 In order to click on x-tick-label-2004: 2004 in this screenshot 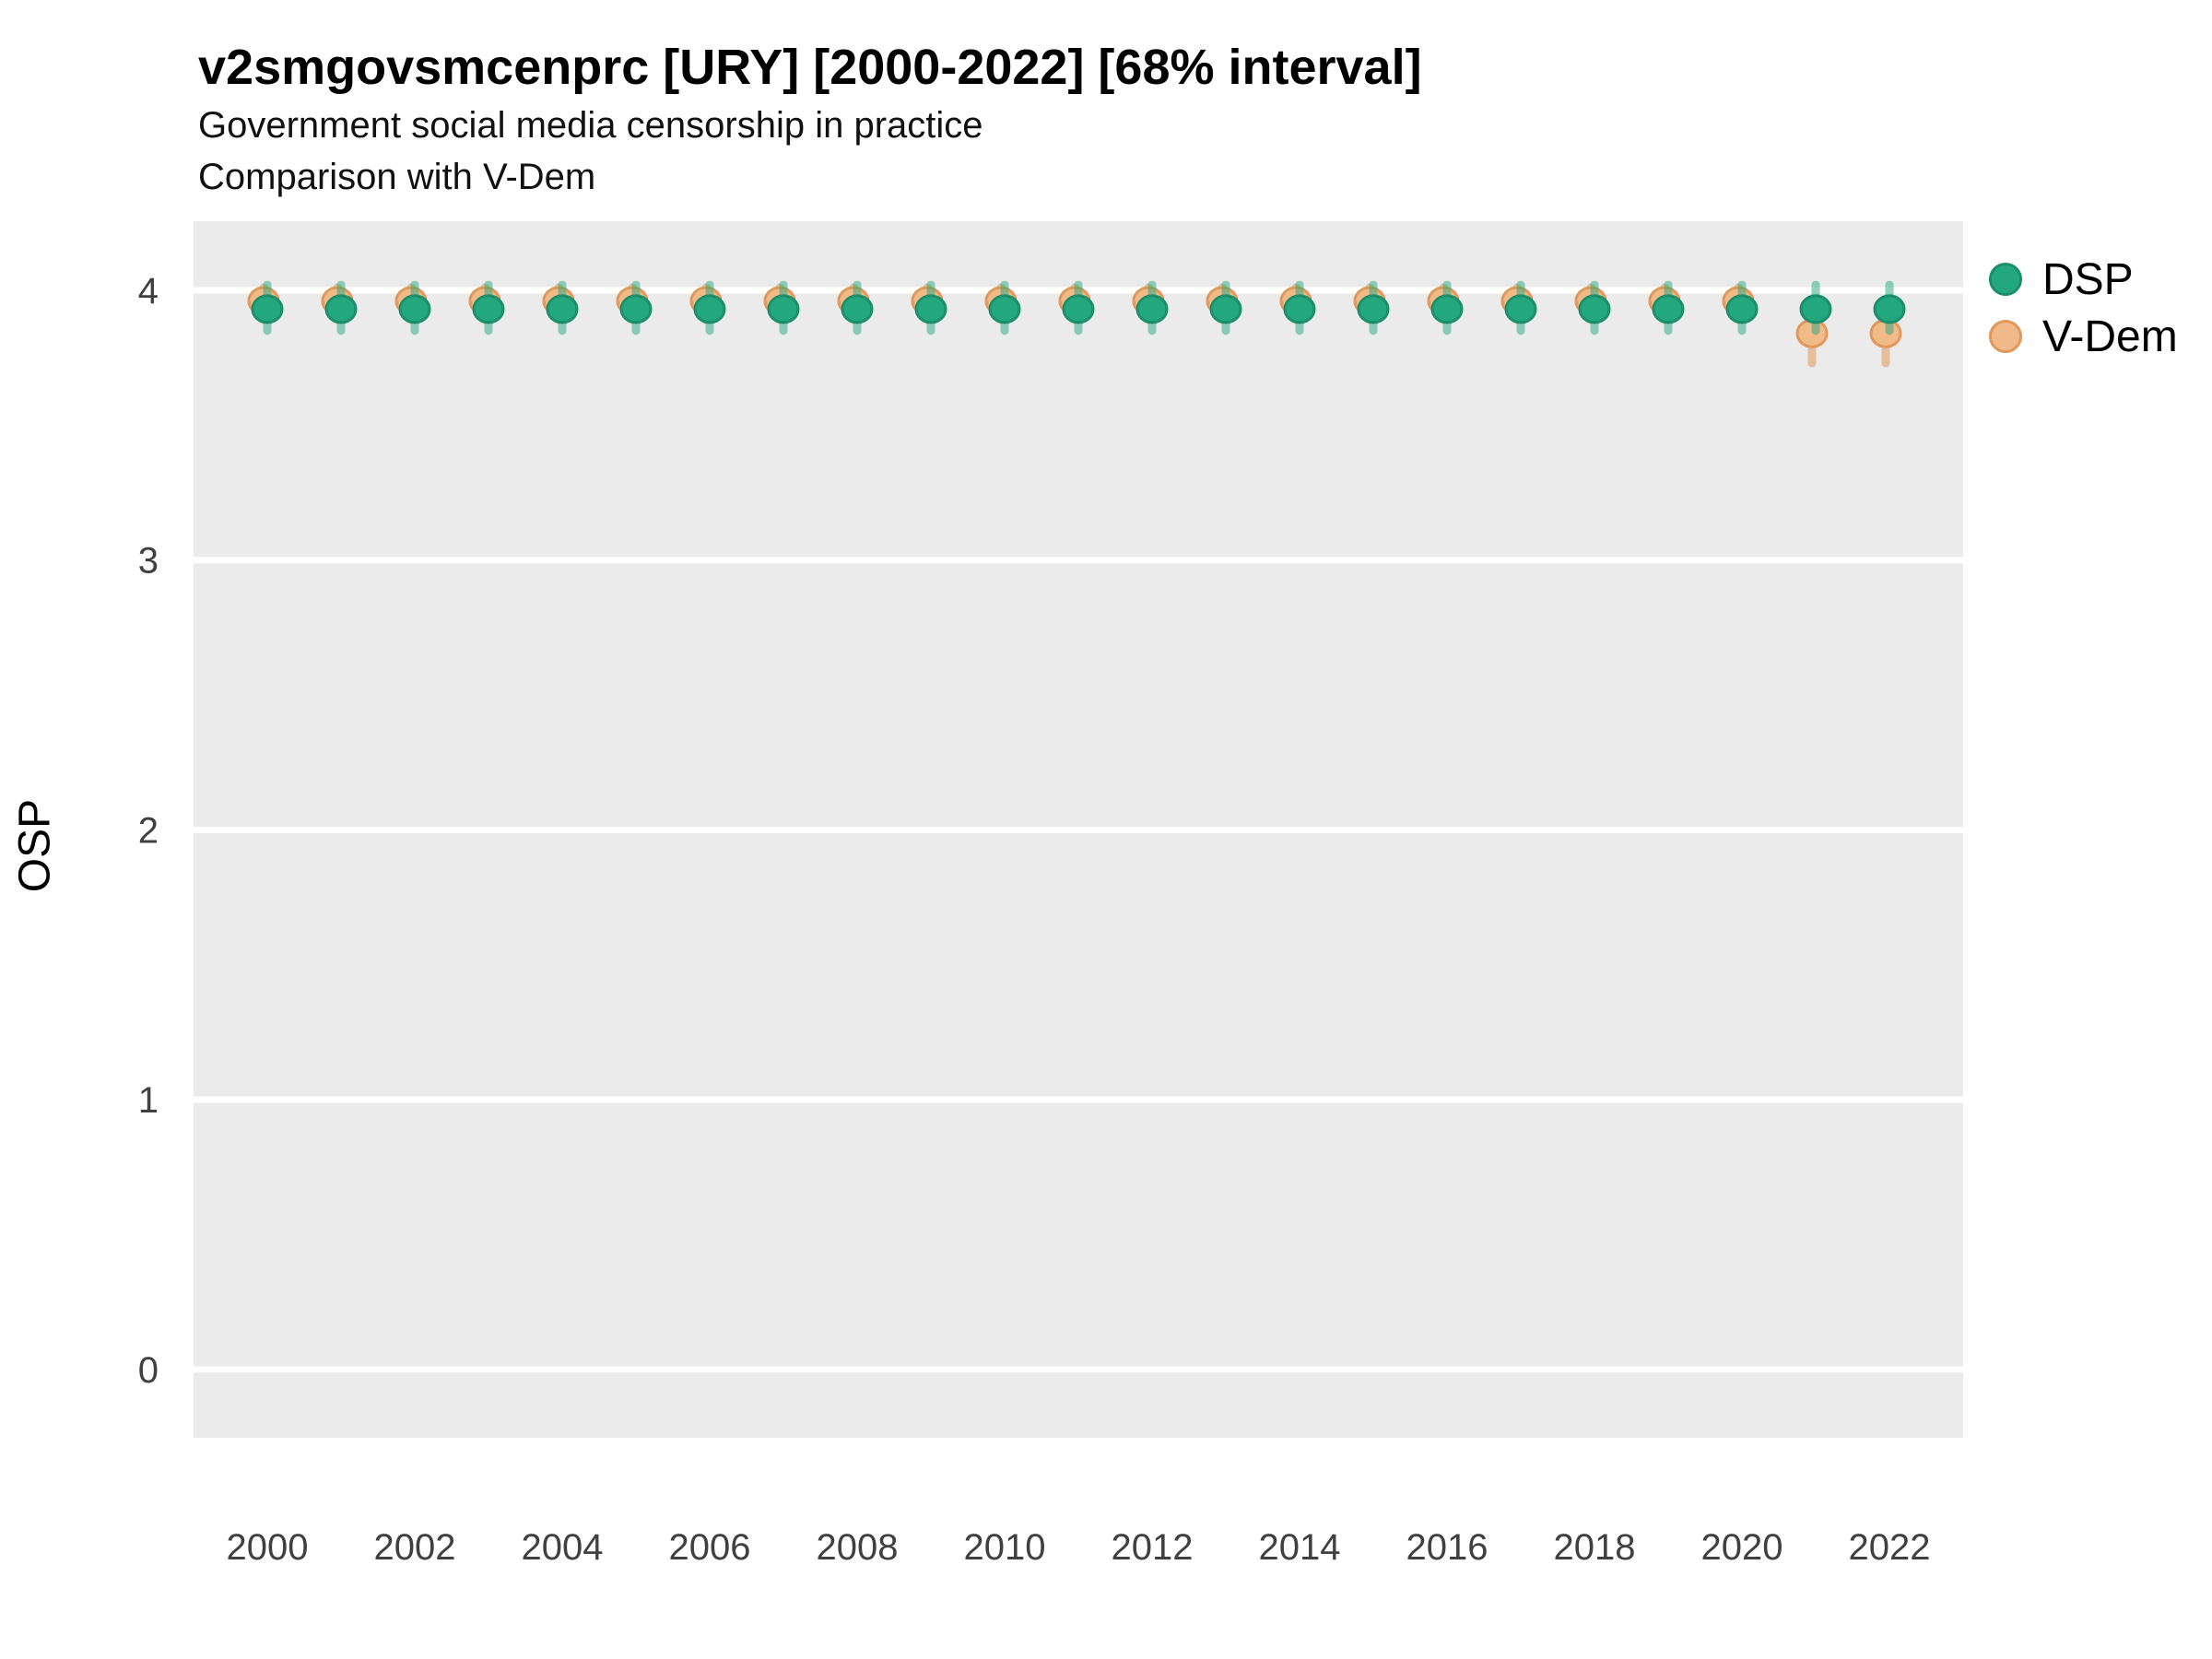, I will do `click(563, 1547)`.